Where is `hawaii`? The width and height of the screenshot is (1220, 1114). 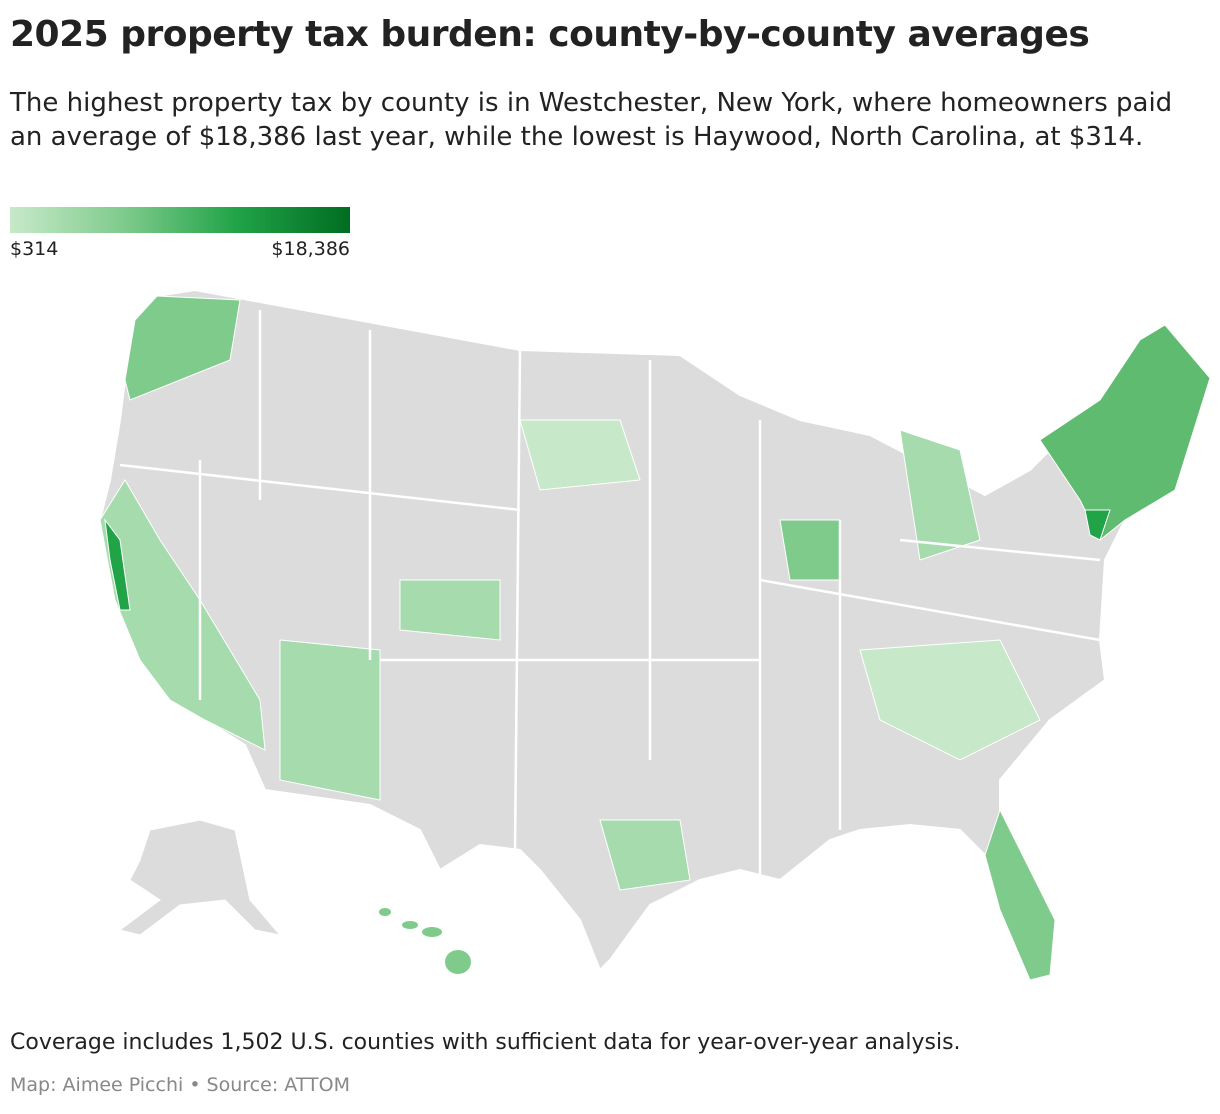 hawaii is located at coordinates (425, 941).